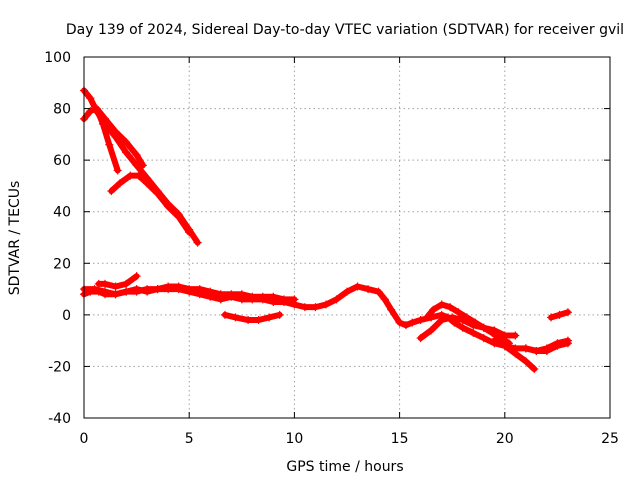 Image resolution: width=640 pixels, height=480 pixels. I want to click on series-s13, so click(559, 315).